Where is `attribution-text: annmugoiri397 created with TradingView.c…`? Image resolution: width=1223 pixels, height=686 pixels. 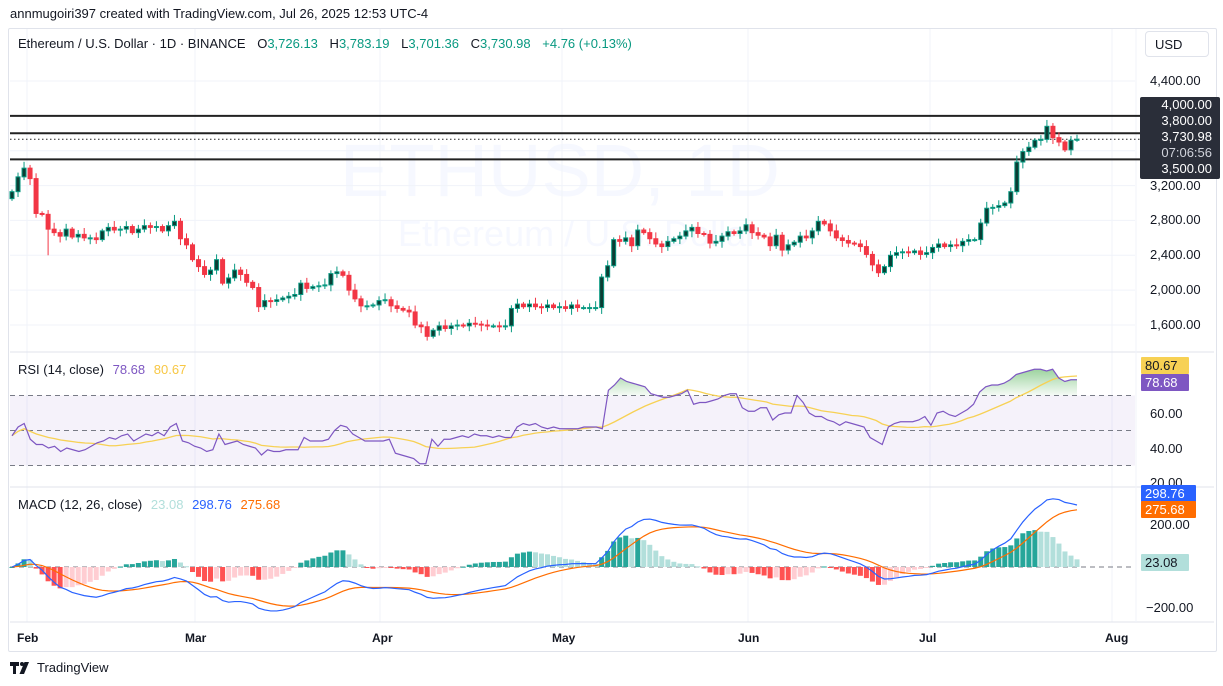
attribution-text: annmugoiri397 created with TradingView.c… is located at coordinates (219, 13).